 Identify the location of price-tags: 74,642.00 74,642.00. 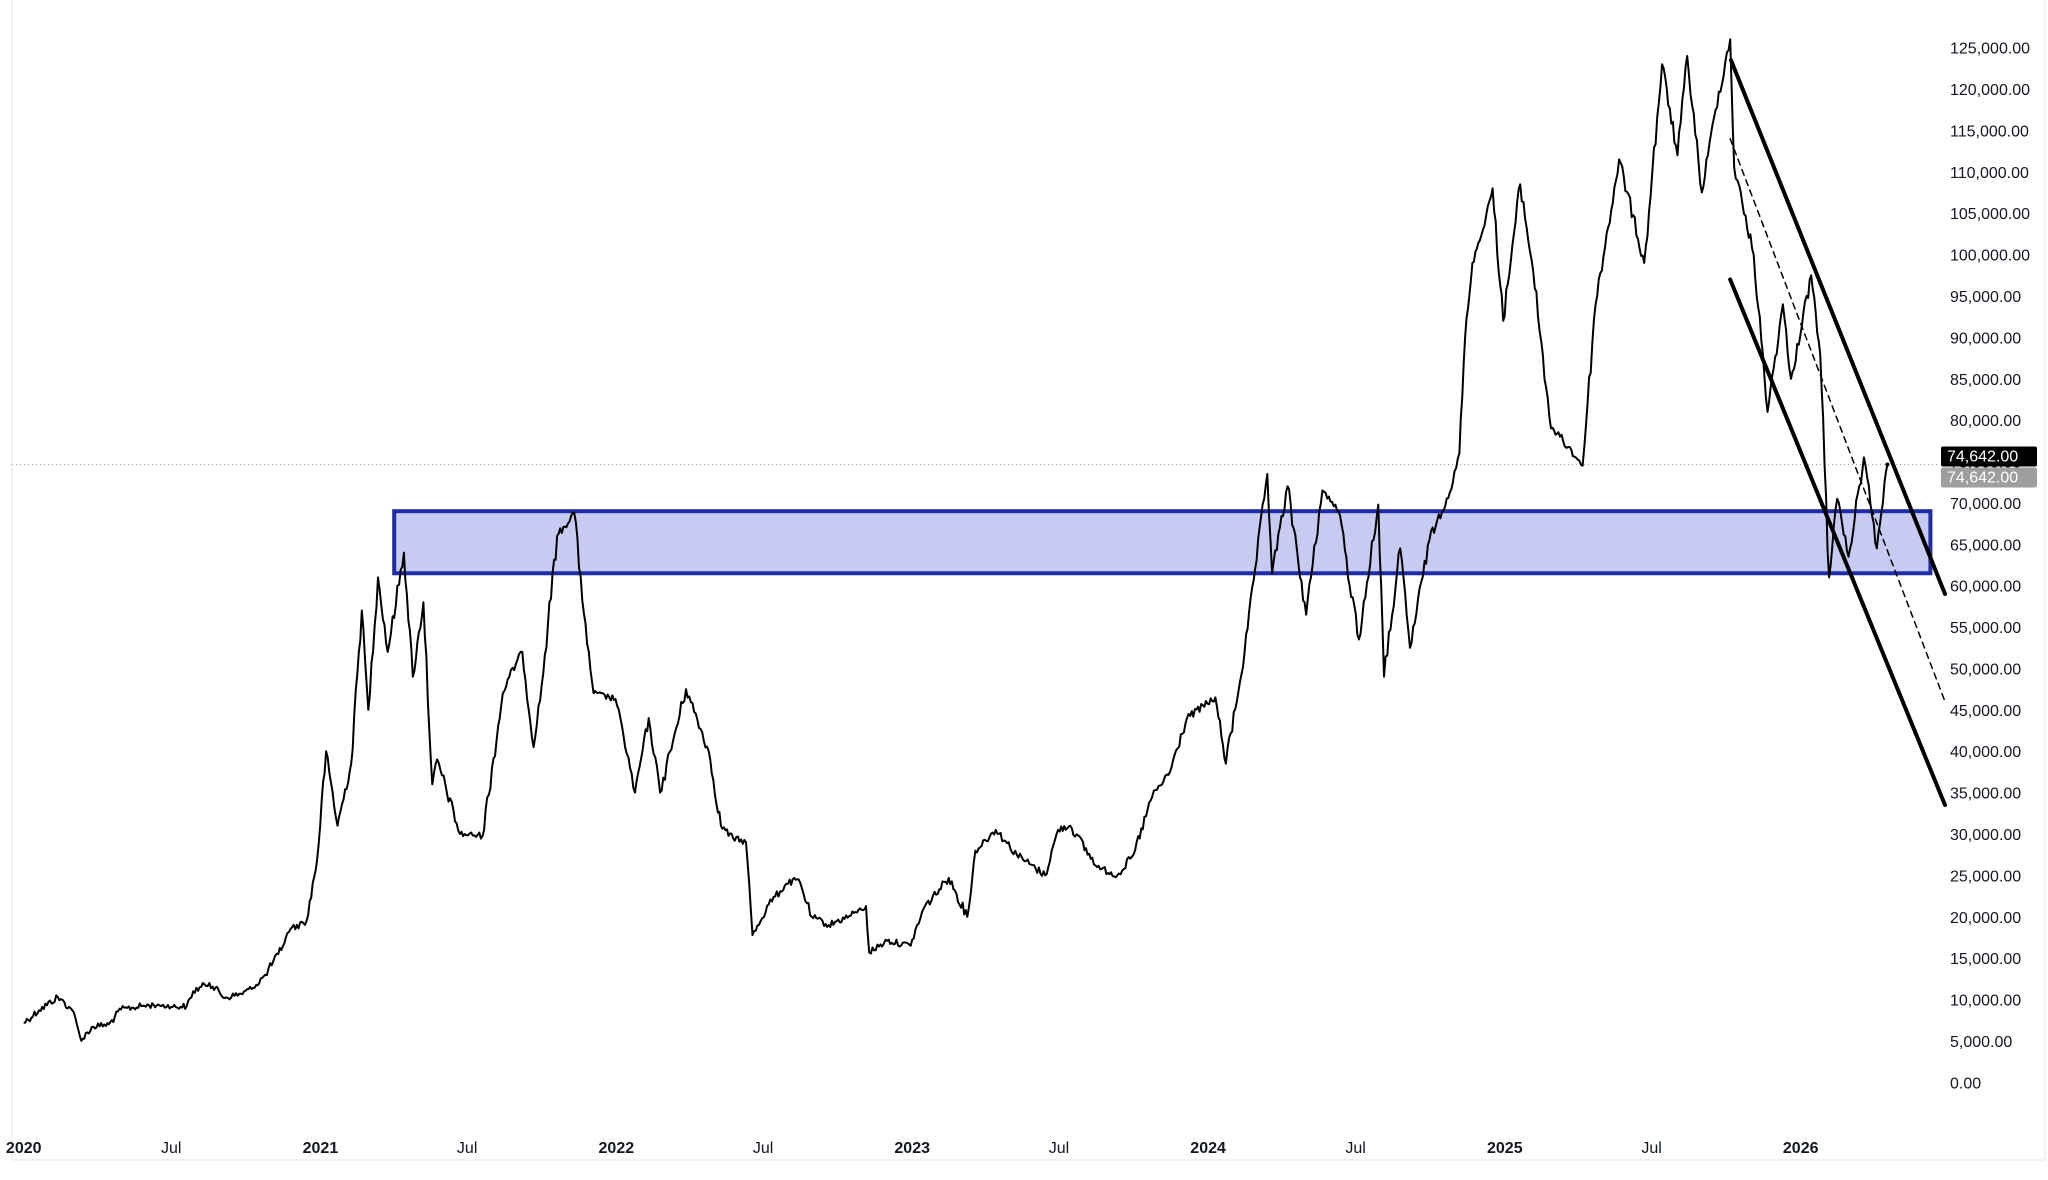
(1989, 467).